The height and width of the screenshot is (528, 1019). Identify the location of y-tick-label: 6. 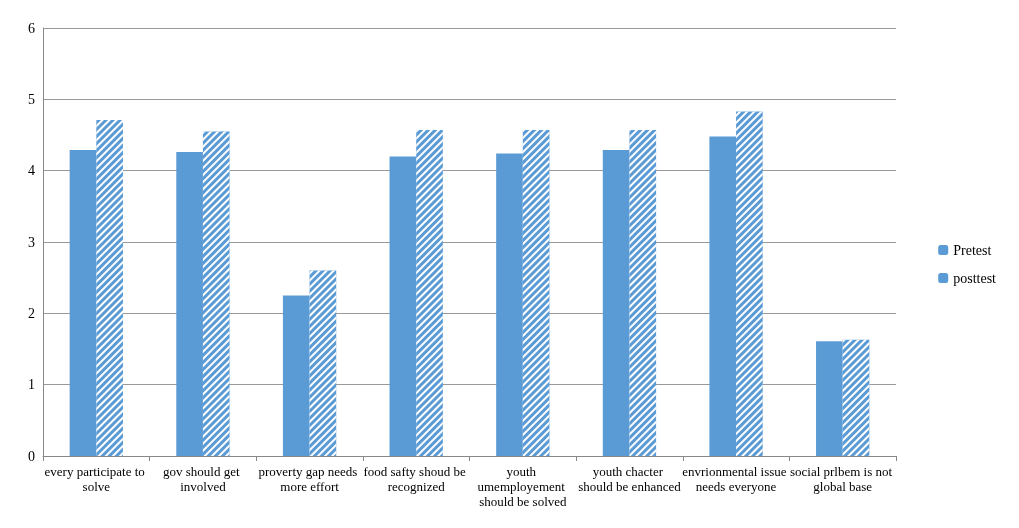
(31, 28).